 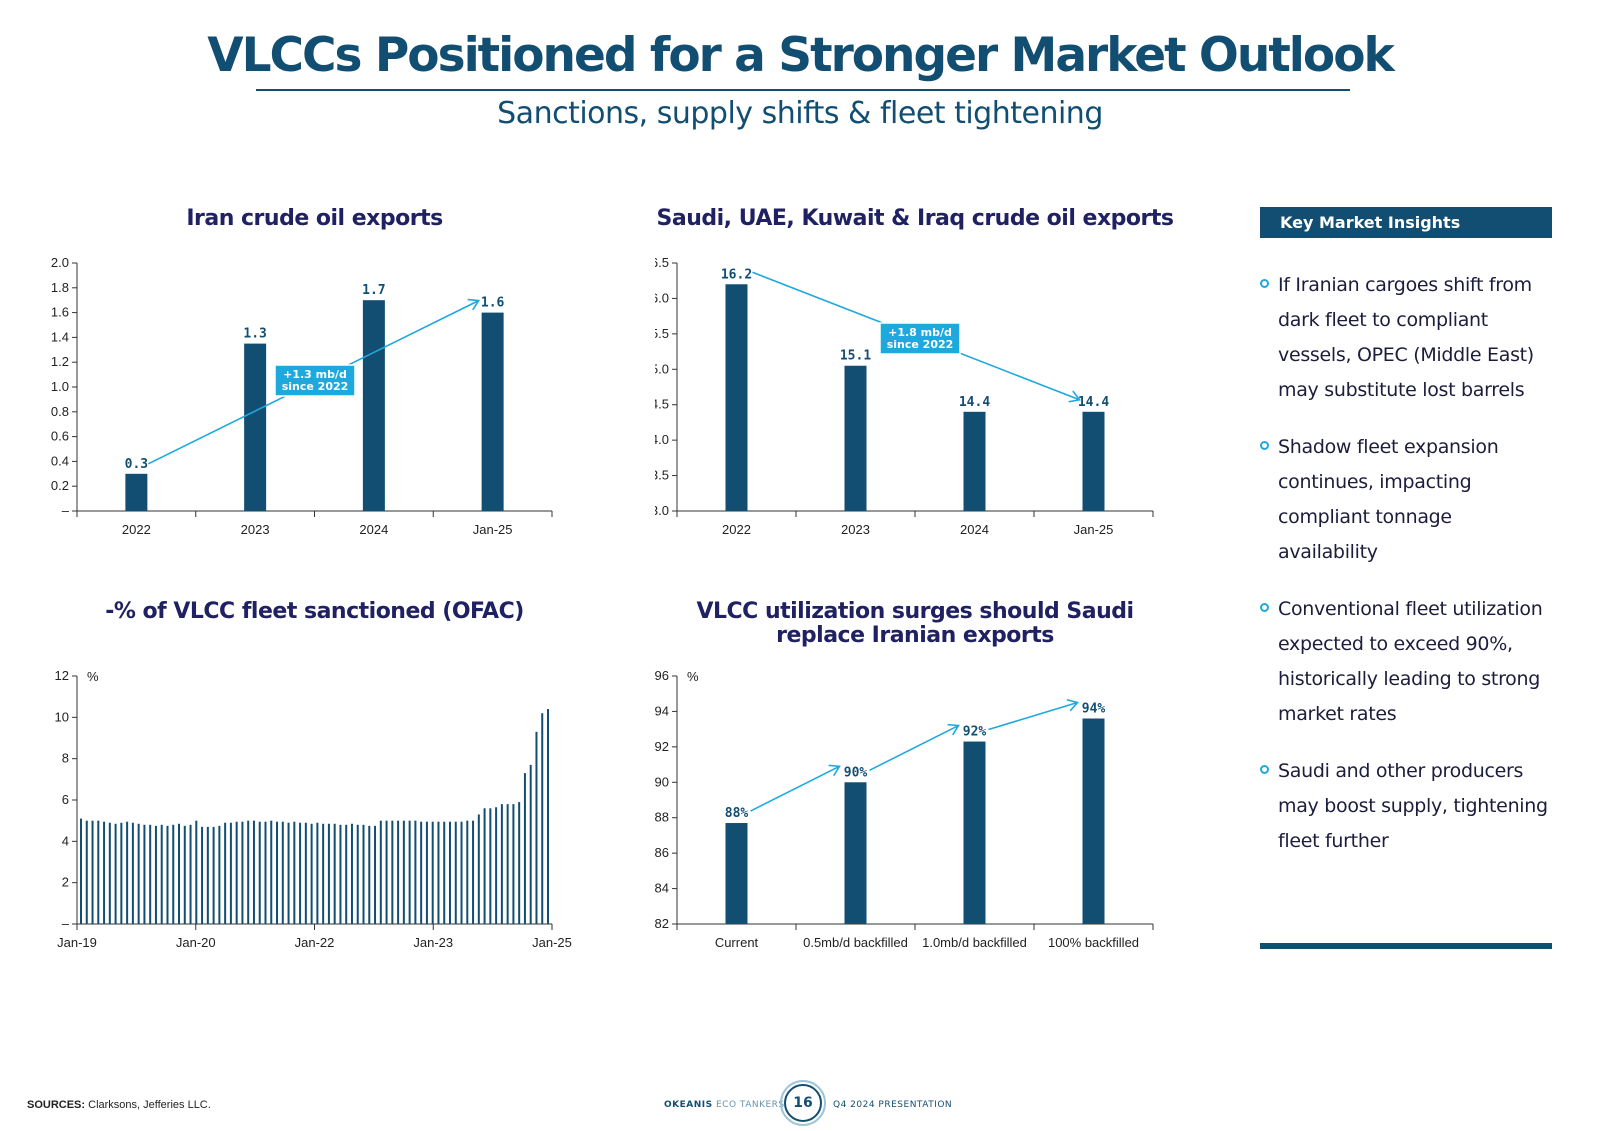 I want to click on y-tick-label: 12, so click(x=62, y=675).